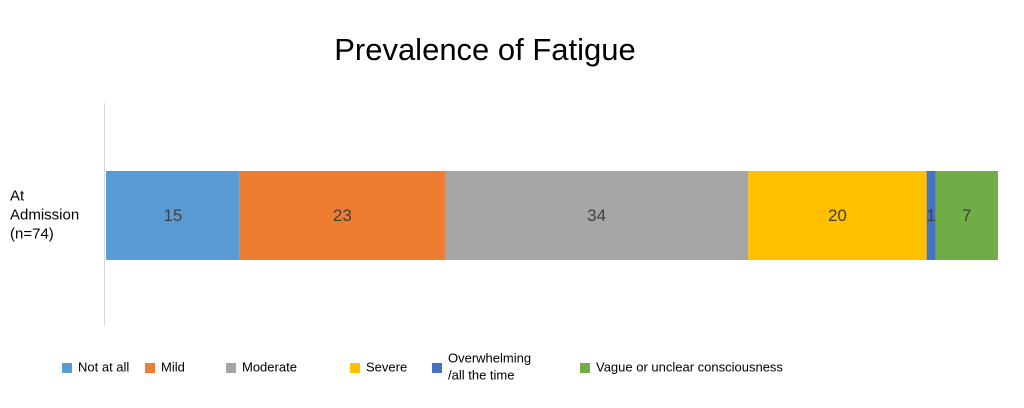  Describe the element at coordinates (269, 366) in the screenshot. I see `legend-label: Moderate` at that location.